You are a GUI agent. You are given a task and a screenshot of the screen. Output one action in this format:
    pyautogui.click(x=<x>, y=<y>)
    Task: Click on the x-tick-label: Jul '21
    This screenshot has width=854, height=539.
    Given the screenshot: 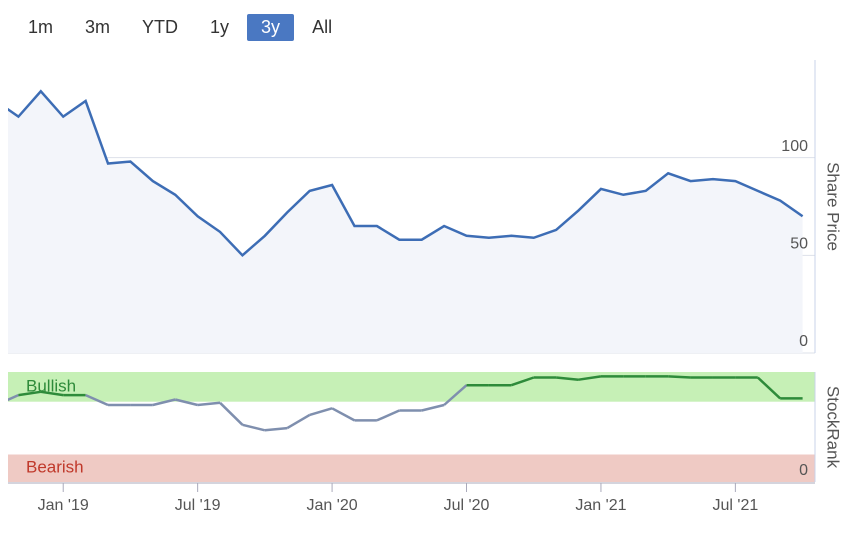 What is the action you would take?
    pyautogui.click(x=736, y=505)
    